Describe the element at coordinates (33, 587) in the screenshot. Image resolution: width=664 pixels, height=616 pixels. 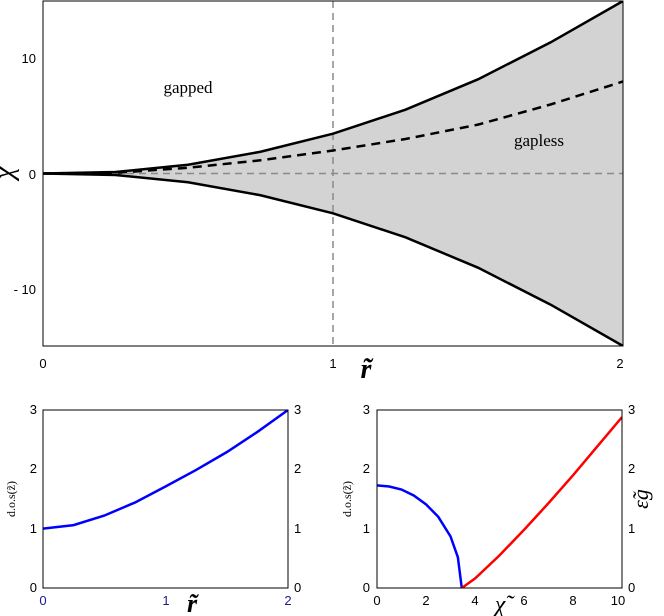
I see `left-ytick-0: 0` at that location.